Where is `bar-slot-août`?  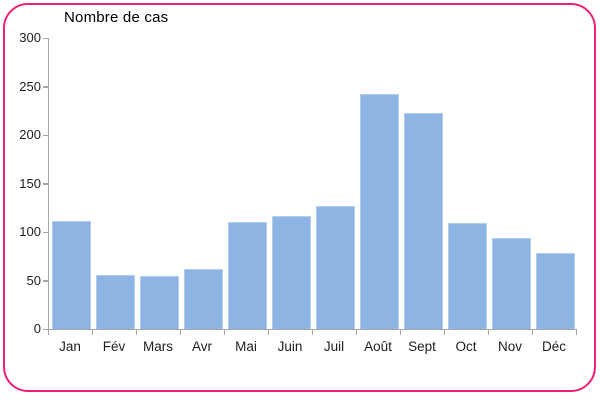 bar-slot-août is located at coordinates (379, 183).